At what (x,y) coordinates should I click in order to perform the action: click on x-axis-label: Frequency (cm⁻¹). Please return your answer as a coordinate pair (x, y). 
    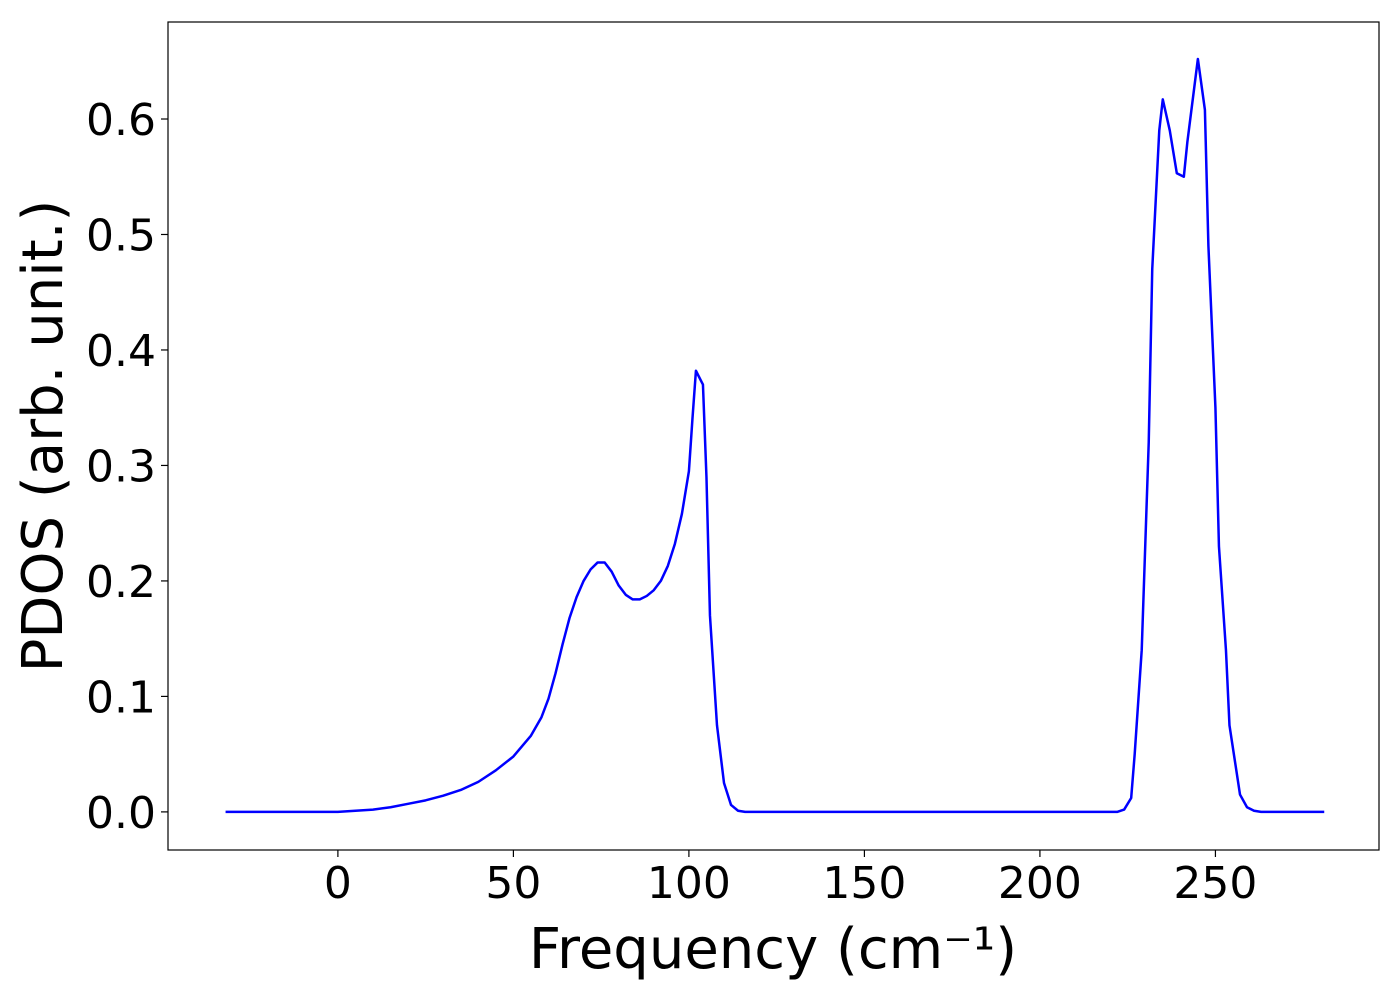
    Looking at the image, I should click on (773, 949).